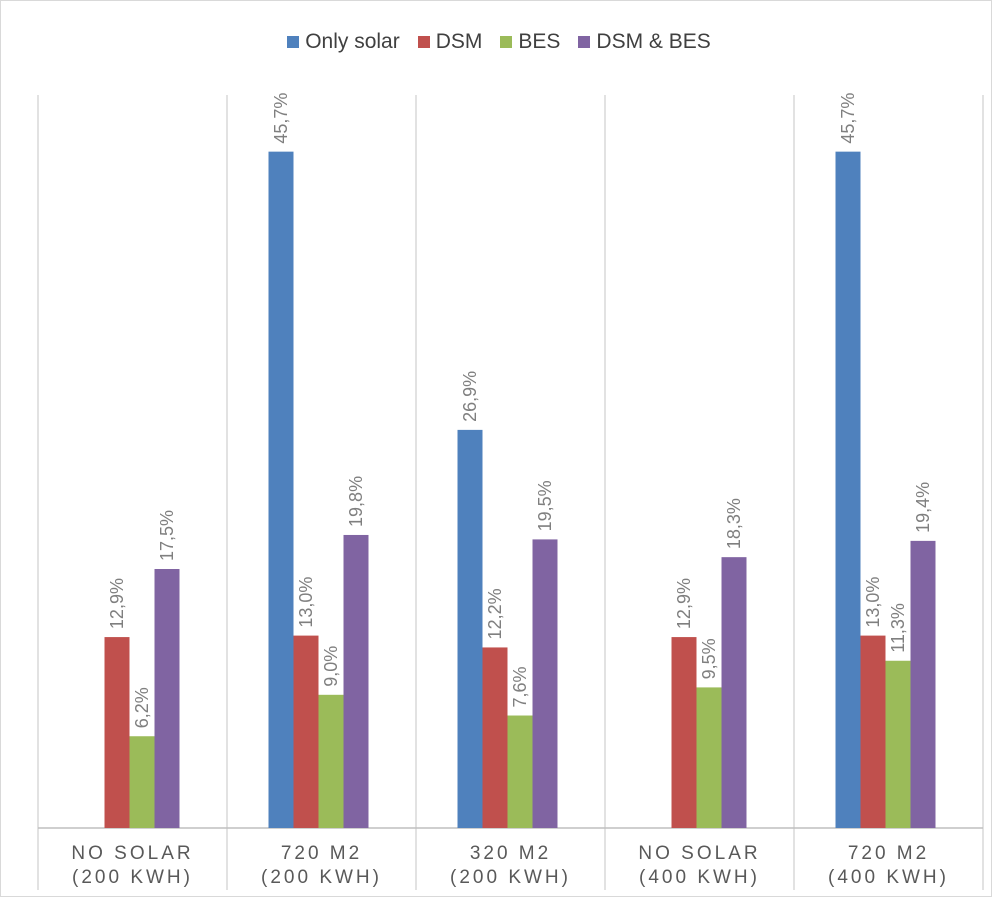 The height and width of the screenshot is (901, 998). What do you see at coordinates (331, 666) in the screenshot?
I see `data-label: 9,0%` at bounding box center [331, 666].